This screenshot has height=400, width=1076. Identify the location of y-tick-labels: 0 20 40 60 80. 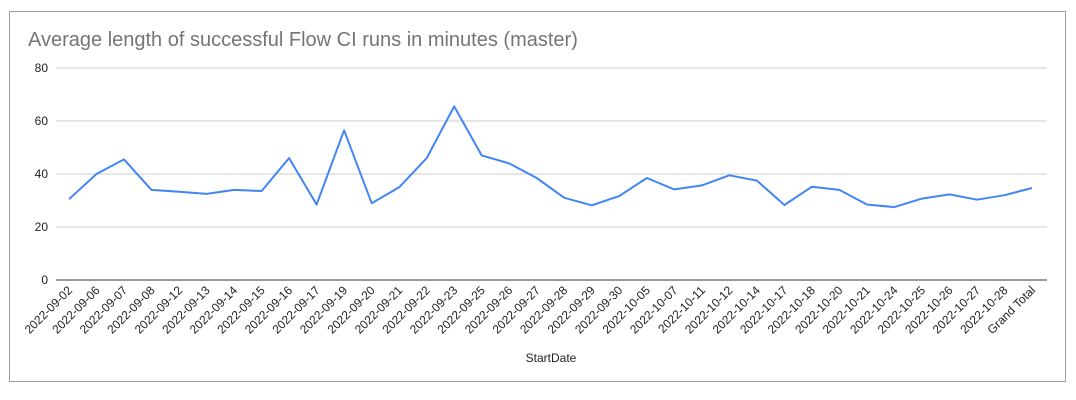
(42, 174).